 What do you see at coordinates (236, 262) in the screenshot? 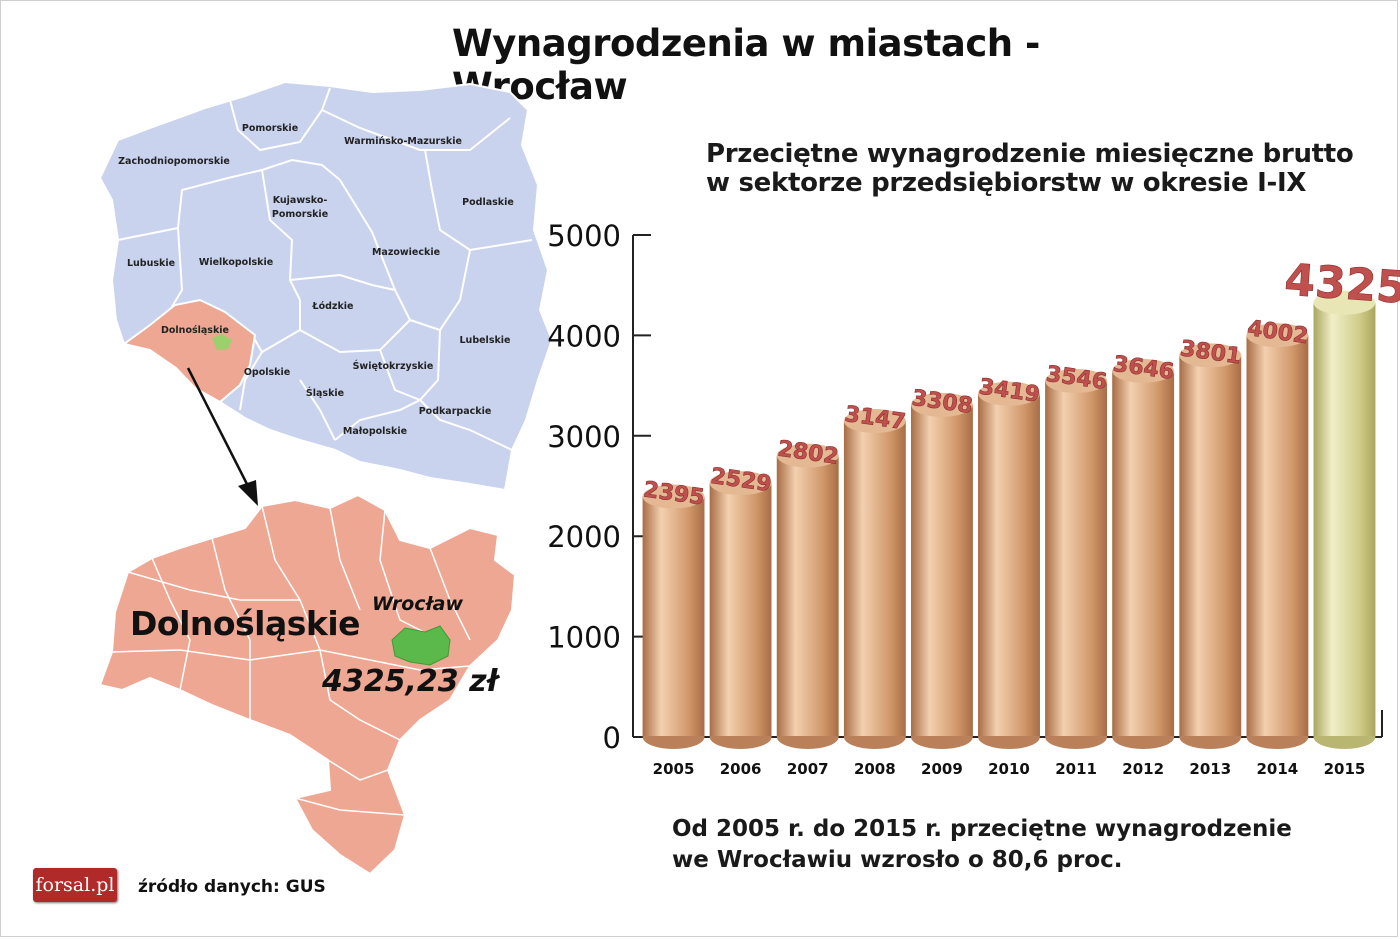
I see `voivodeship-label: Wielkopolskie` at bounding box center [236, 262].